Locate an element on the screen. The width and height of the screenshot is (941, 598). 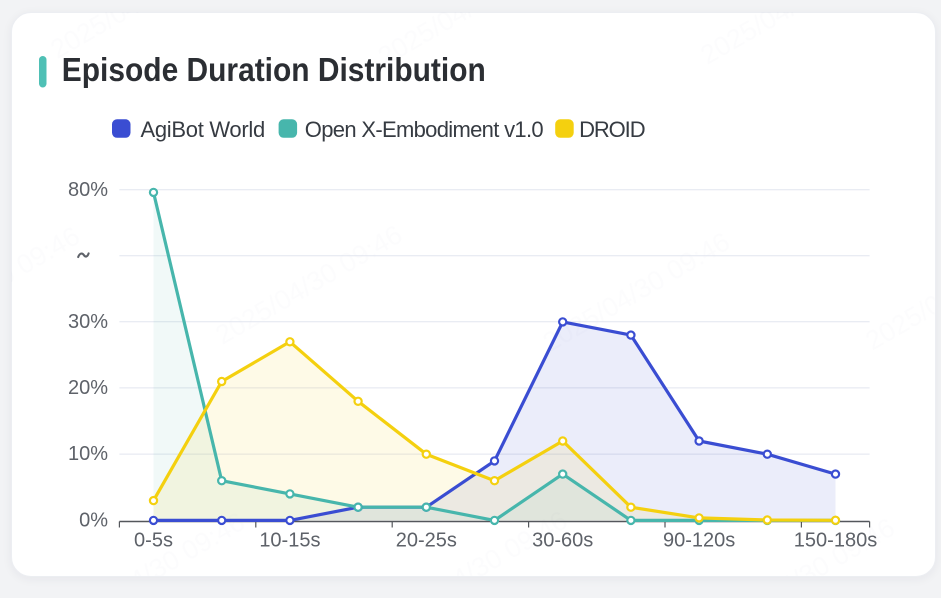
svg-text: Open X-Embodiment v1.0 is located at coordinates (424, 129).